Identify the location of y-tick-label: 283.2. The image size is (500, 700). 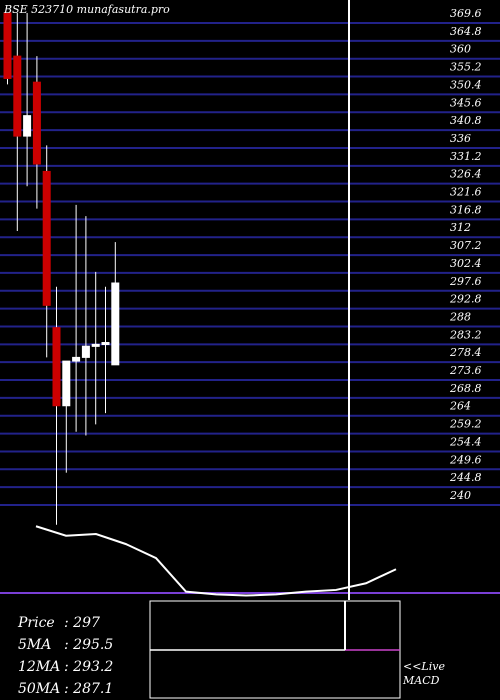
(465, 334).